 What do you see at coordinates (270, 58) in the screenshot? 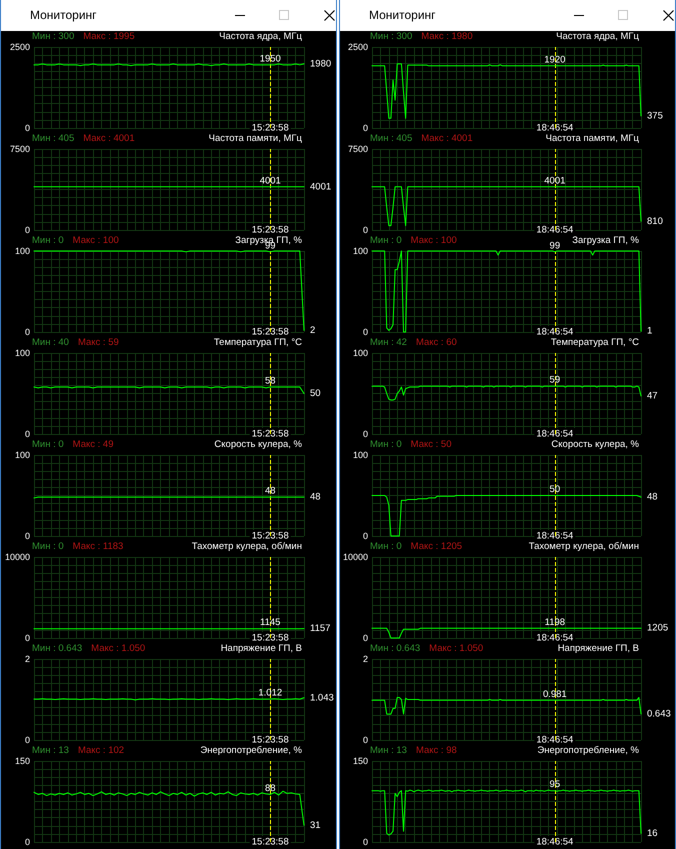
I see `data-label: 1950` at bounding box center [270, 58].